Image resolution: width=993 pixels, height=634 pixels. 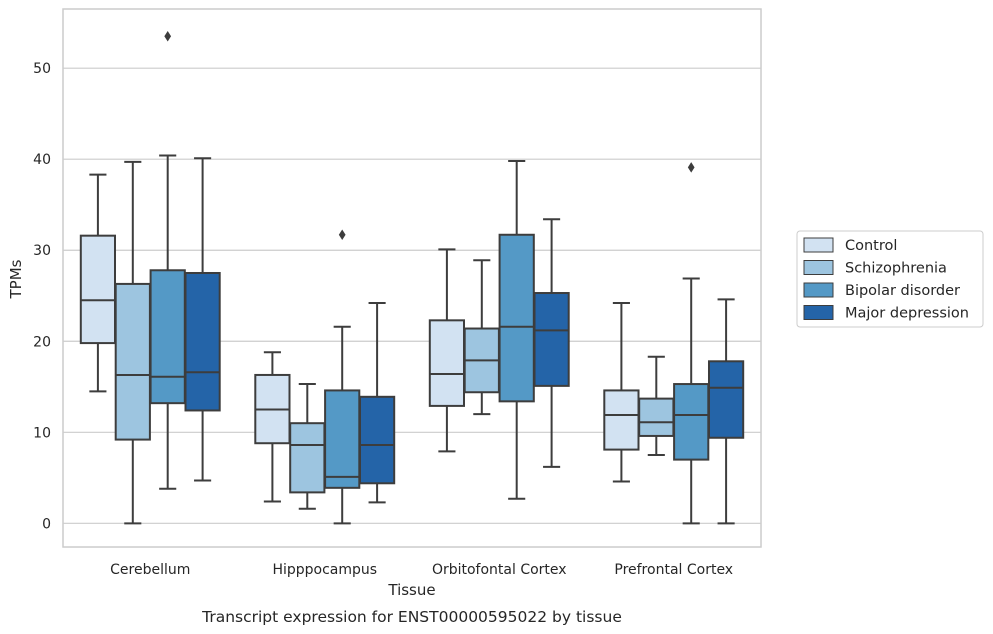 I want to click on x-axis-label: Tissue, so click(x=411, y=590).